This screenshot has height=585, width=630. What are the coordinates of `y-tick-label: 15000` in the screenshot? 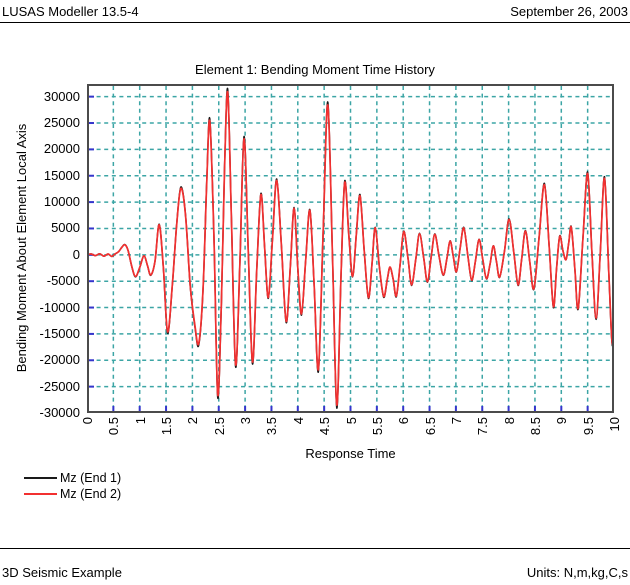 It's located at (61, 175).